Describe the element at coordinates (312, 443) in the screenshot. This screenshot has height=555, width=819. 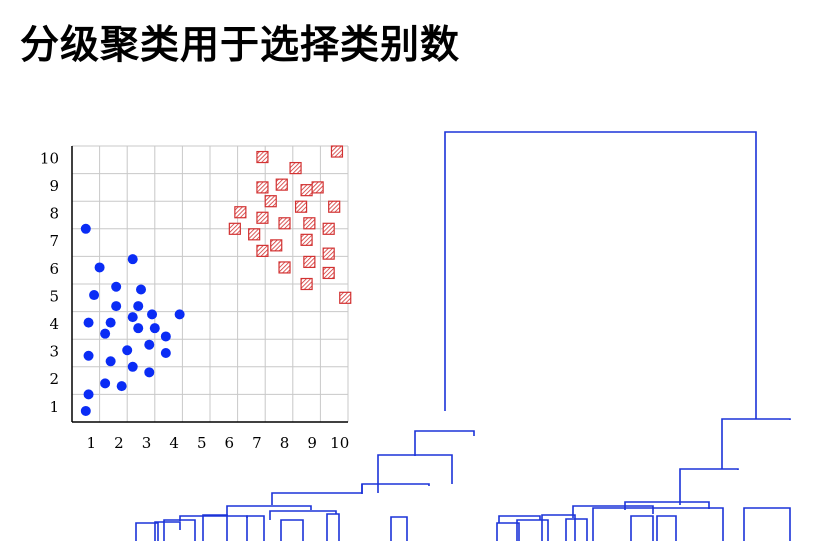
I see `x-tick-label: 9` at that location.